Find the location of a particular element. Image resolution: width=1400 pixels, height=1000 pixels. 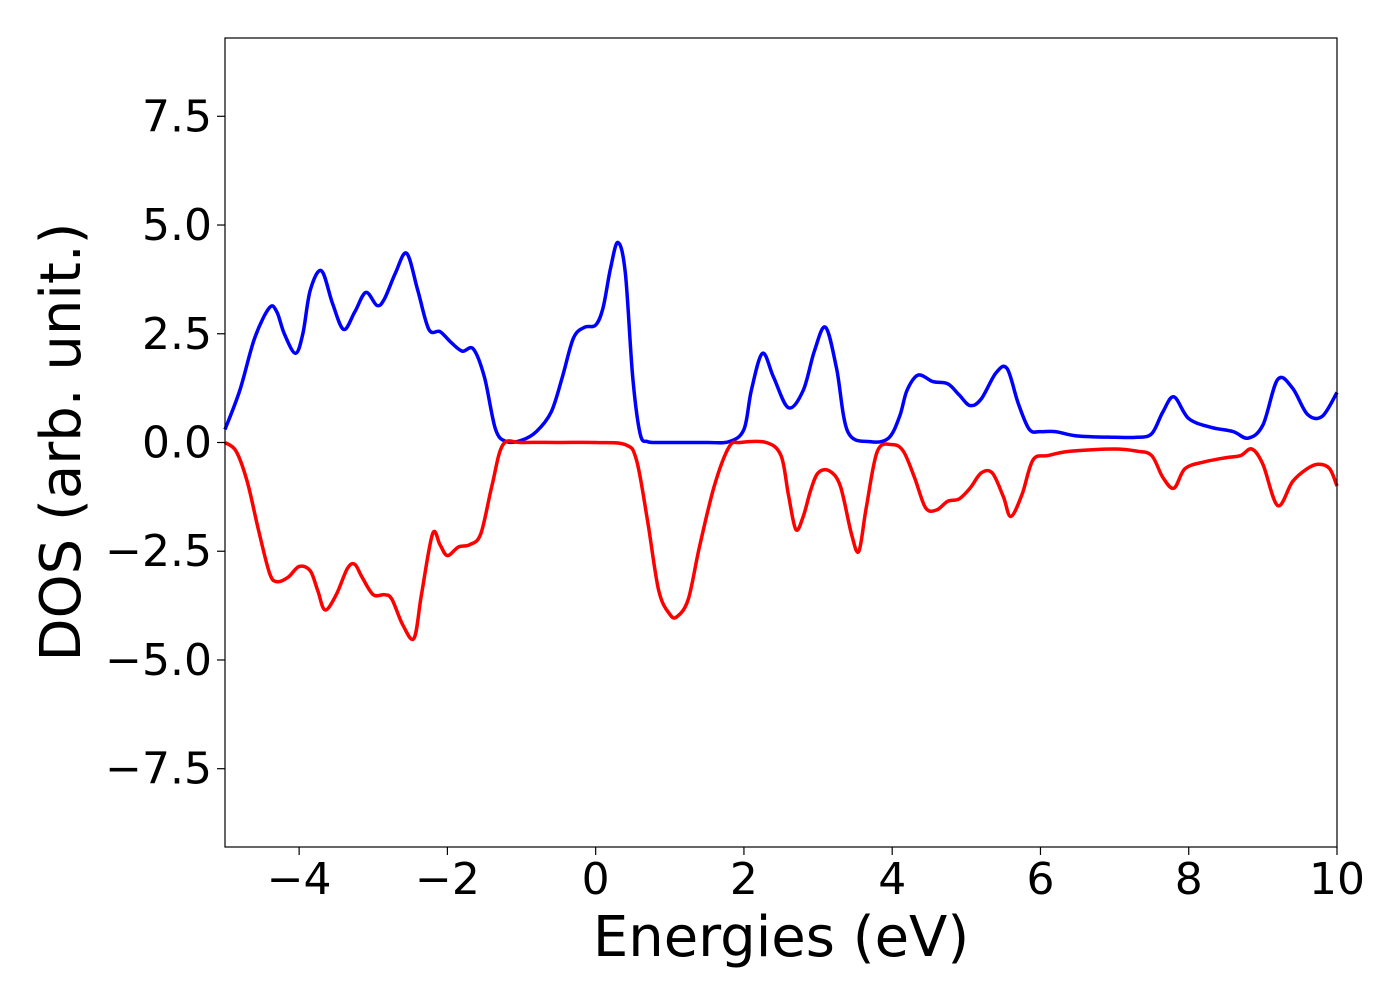

y-axis-label: DOS (arb. unit.) is located at coordinates (61, 441).